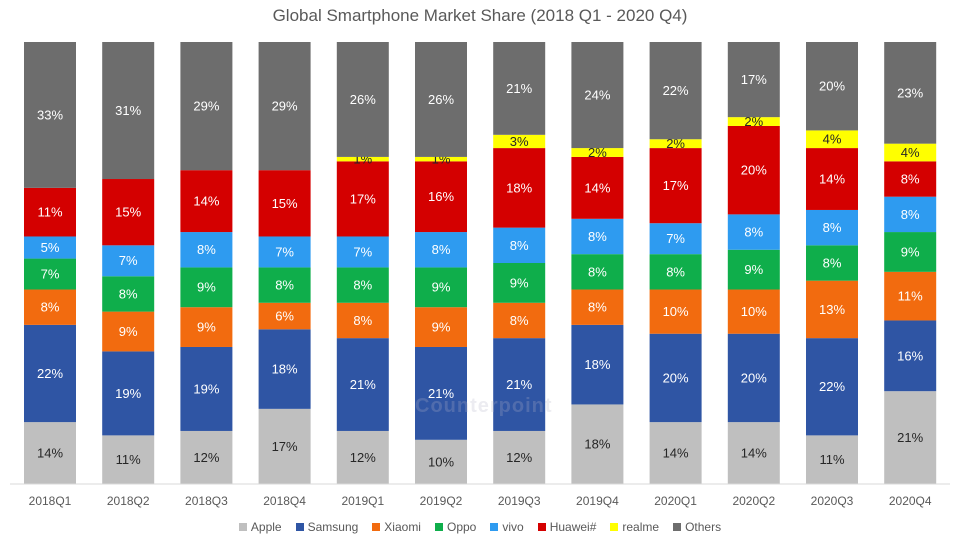 The height and width of the screenshot is (545, 960). I want to click on segment-realme-2019Q3, so click(519, 141).